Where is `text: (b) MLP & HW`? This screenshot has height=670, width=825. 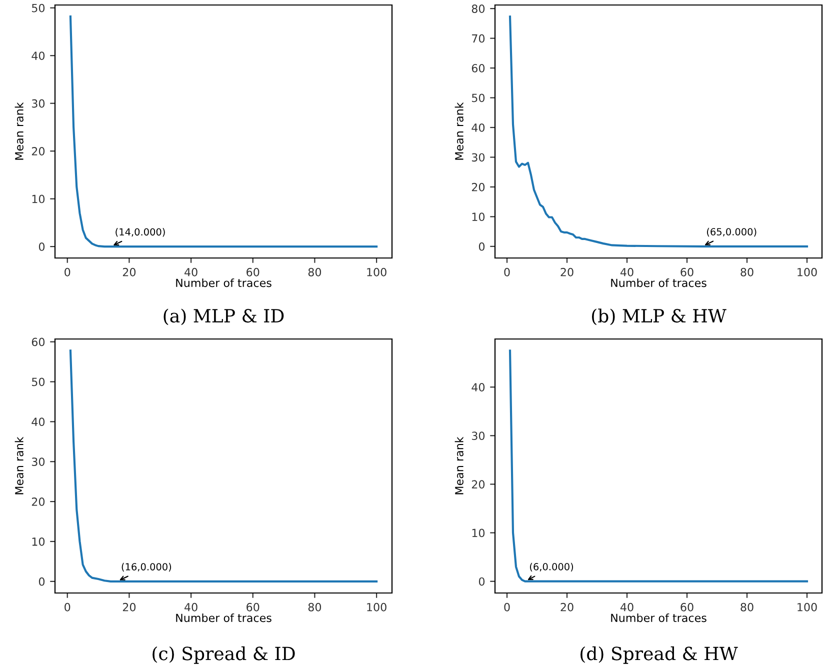 text: (b) MLP & HW is located at coordinates (659, 317).